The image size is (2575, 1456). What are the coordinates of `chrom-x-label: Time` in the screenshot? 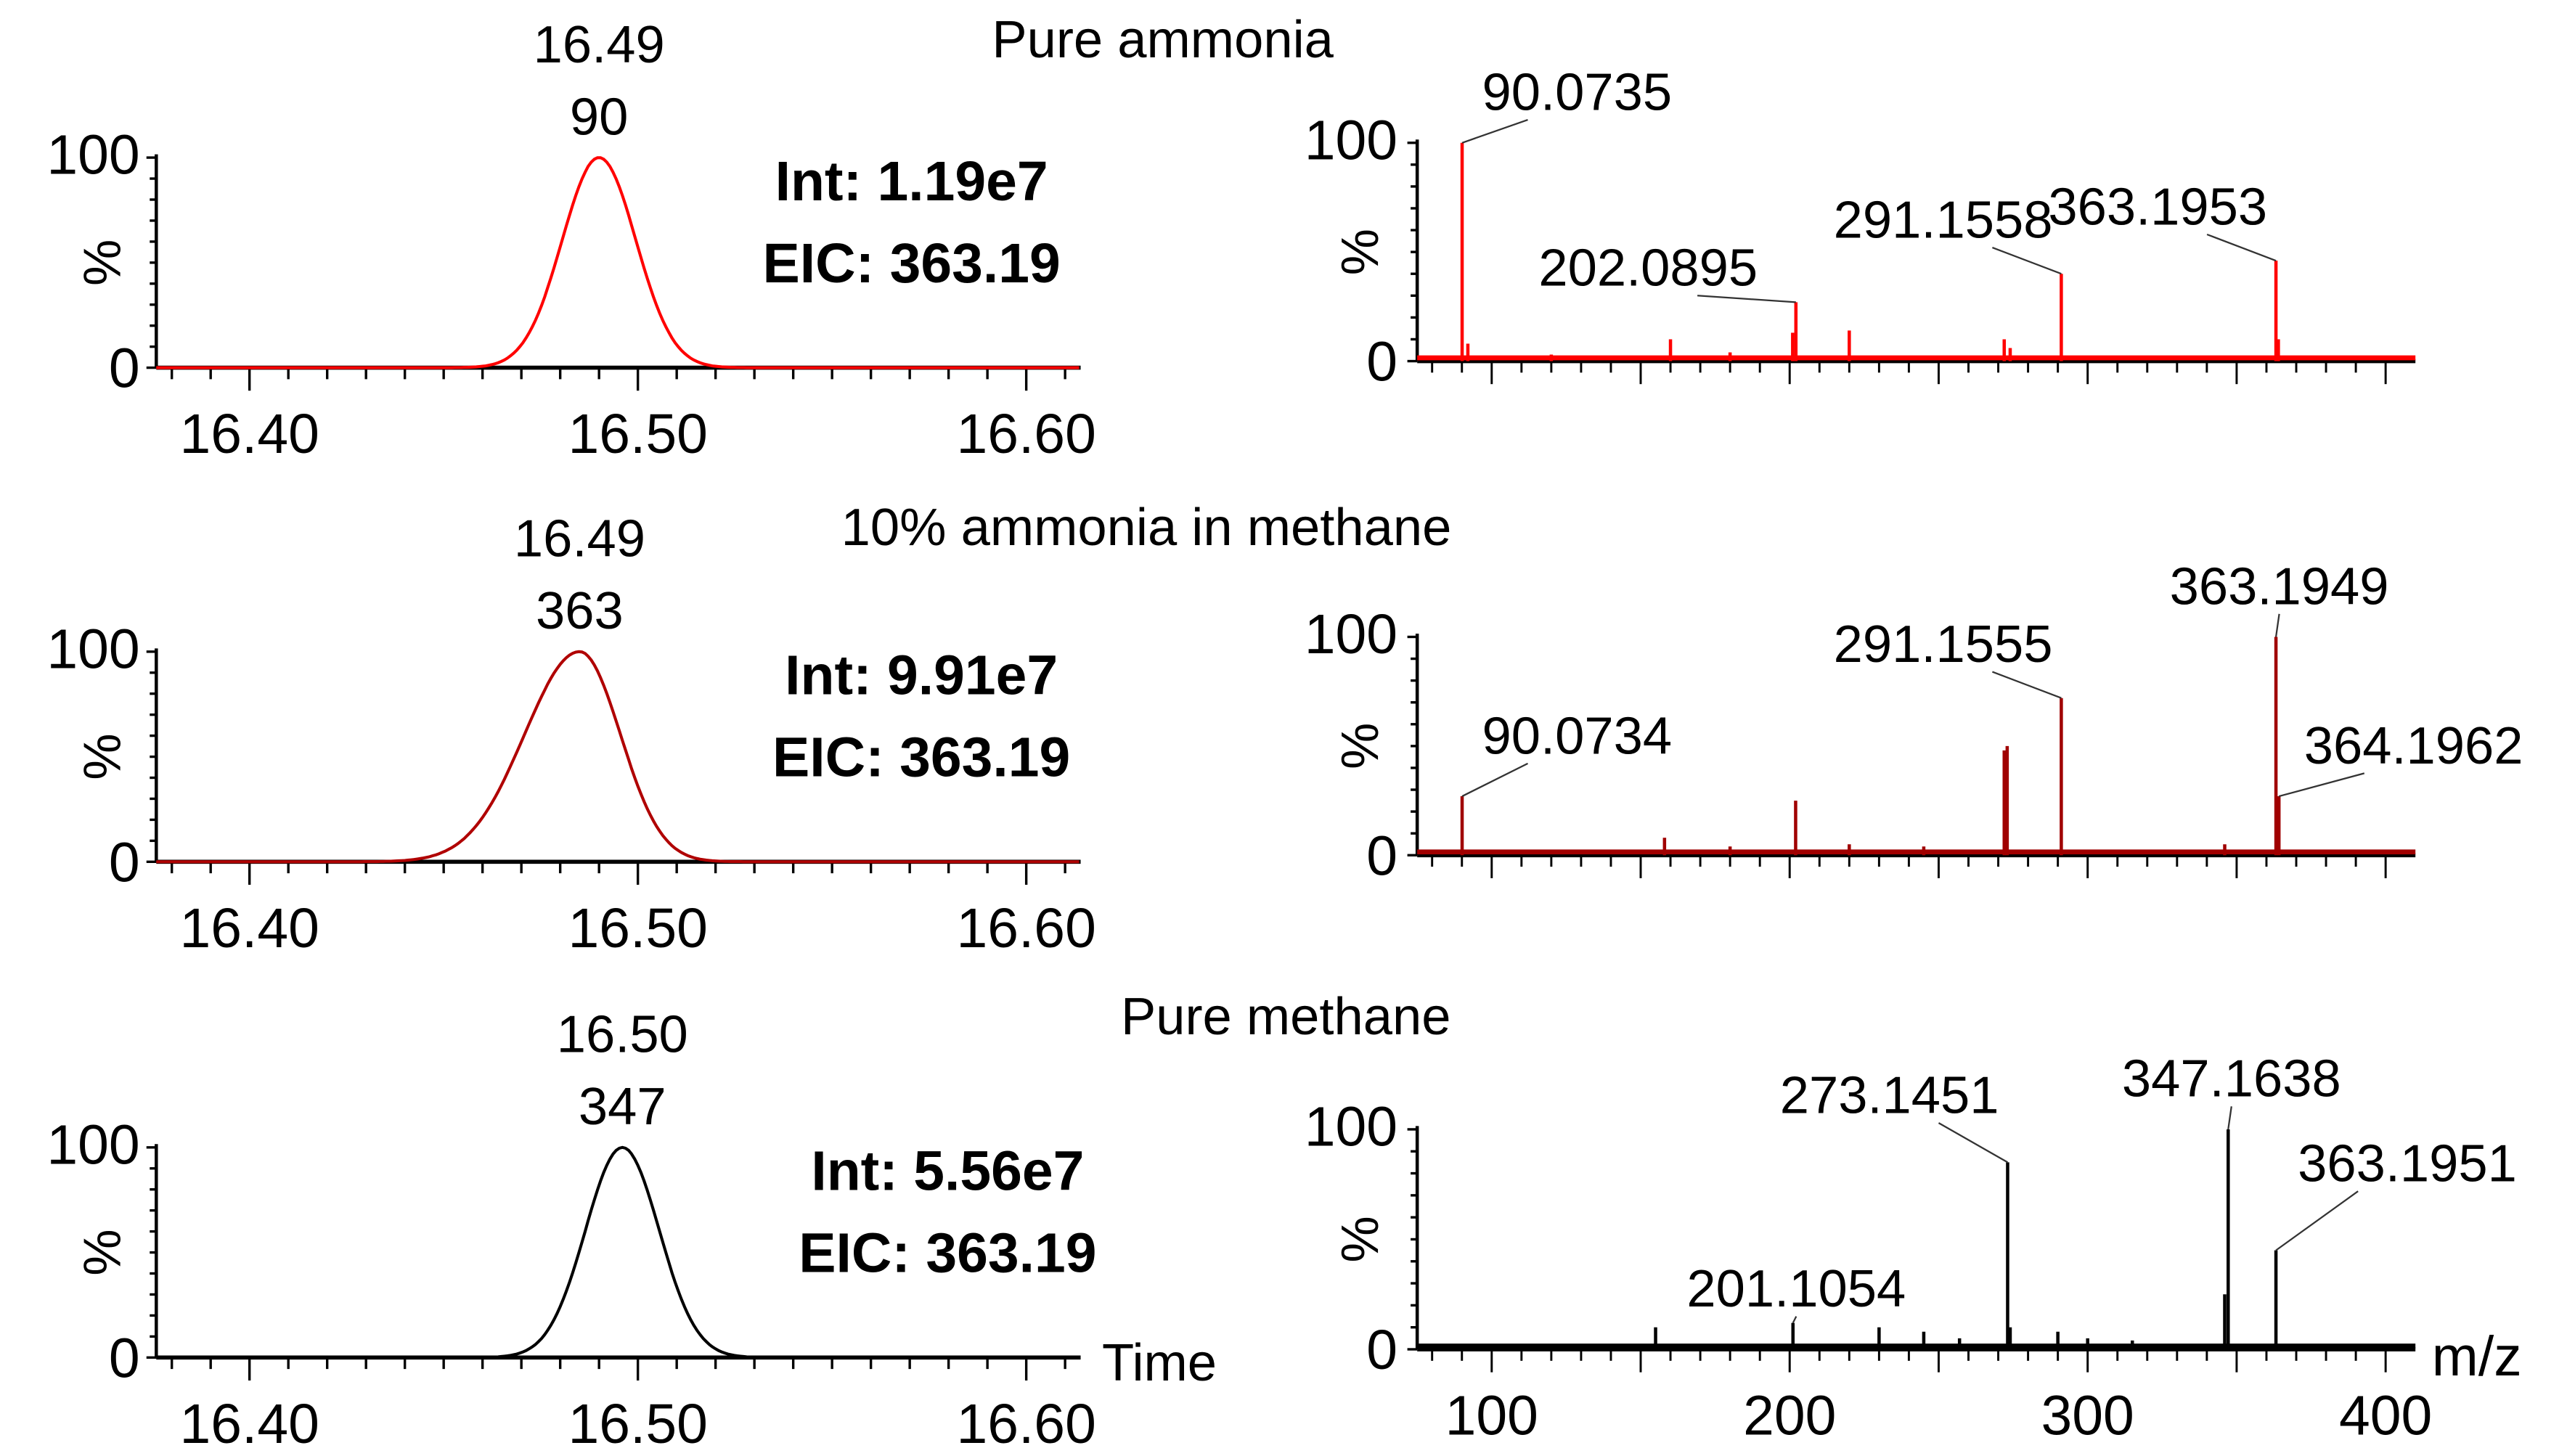 It's located at (1159, 1362).